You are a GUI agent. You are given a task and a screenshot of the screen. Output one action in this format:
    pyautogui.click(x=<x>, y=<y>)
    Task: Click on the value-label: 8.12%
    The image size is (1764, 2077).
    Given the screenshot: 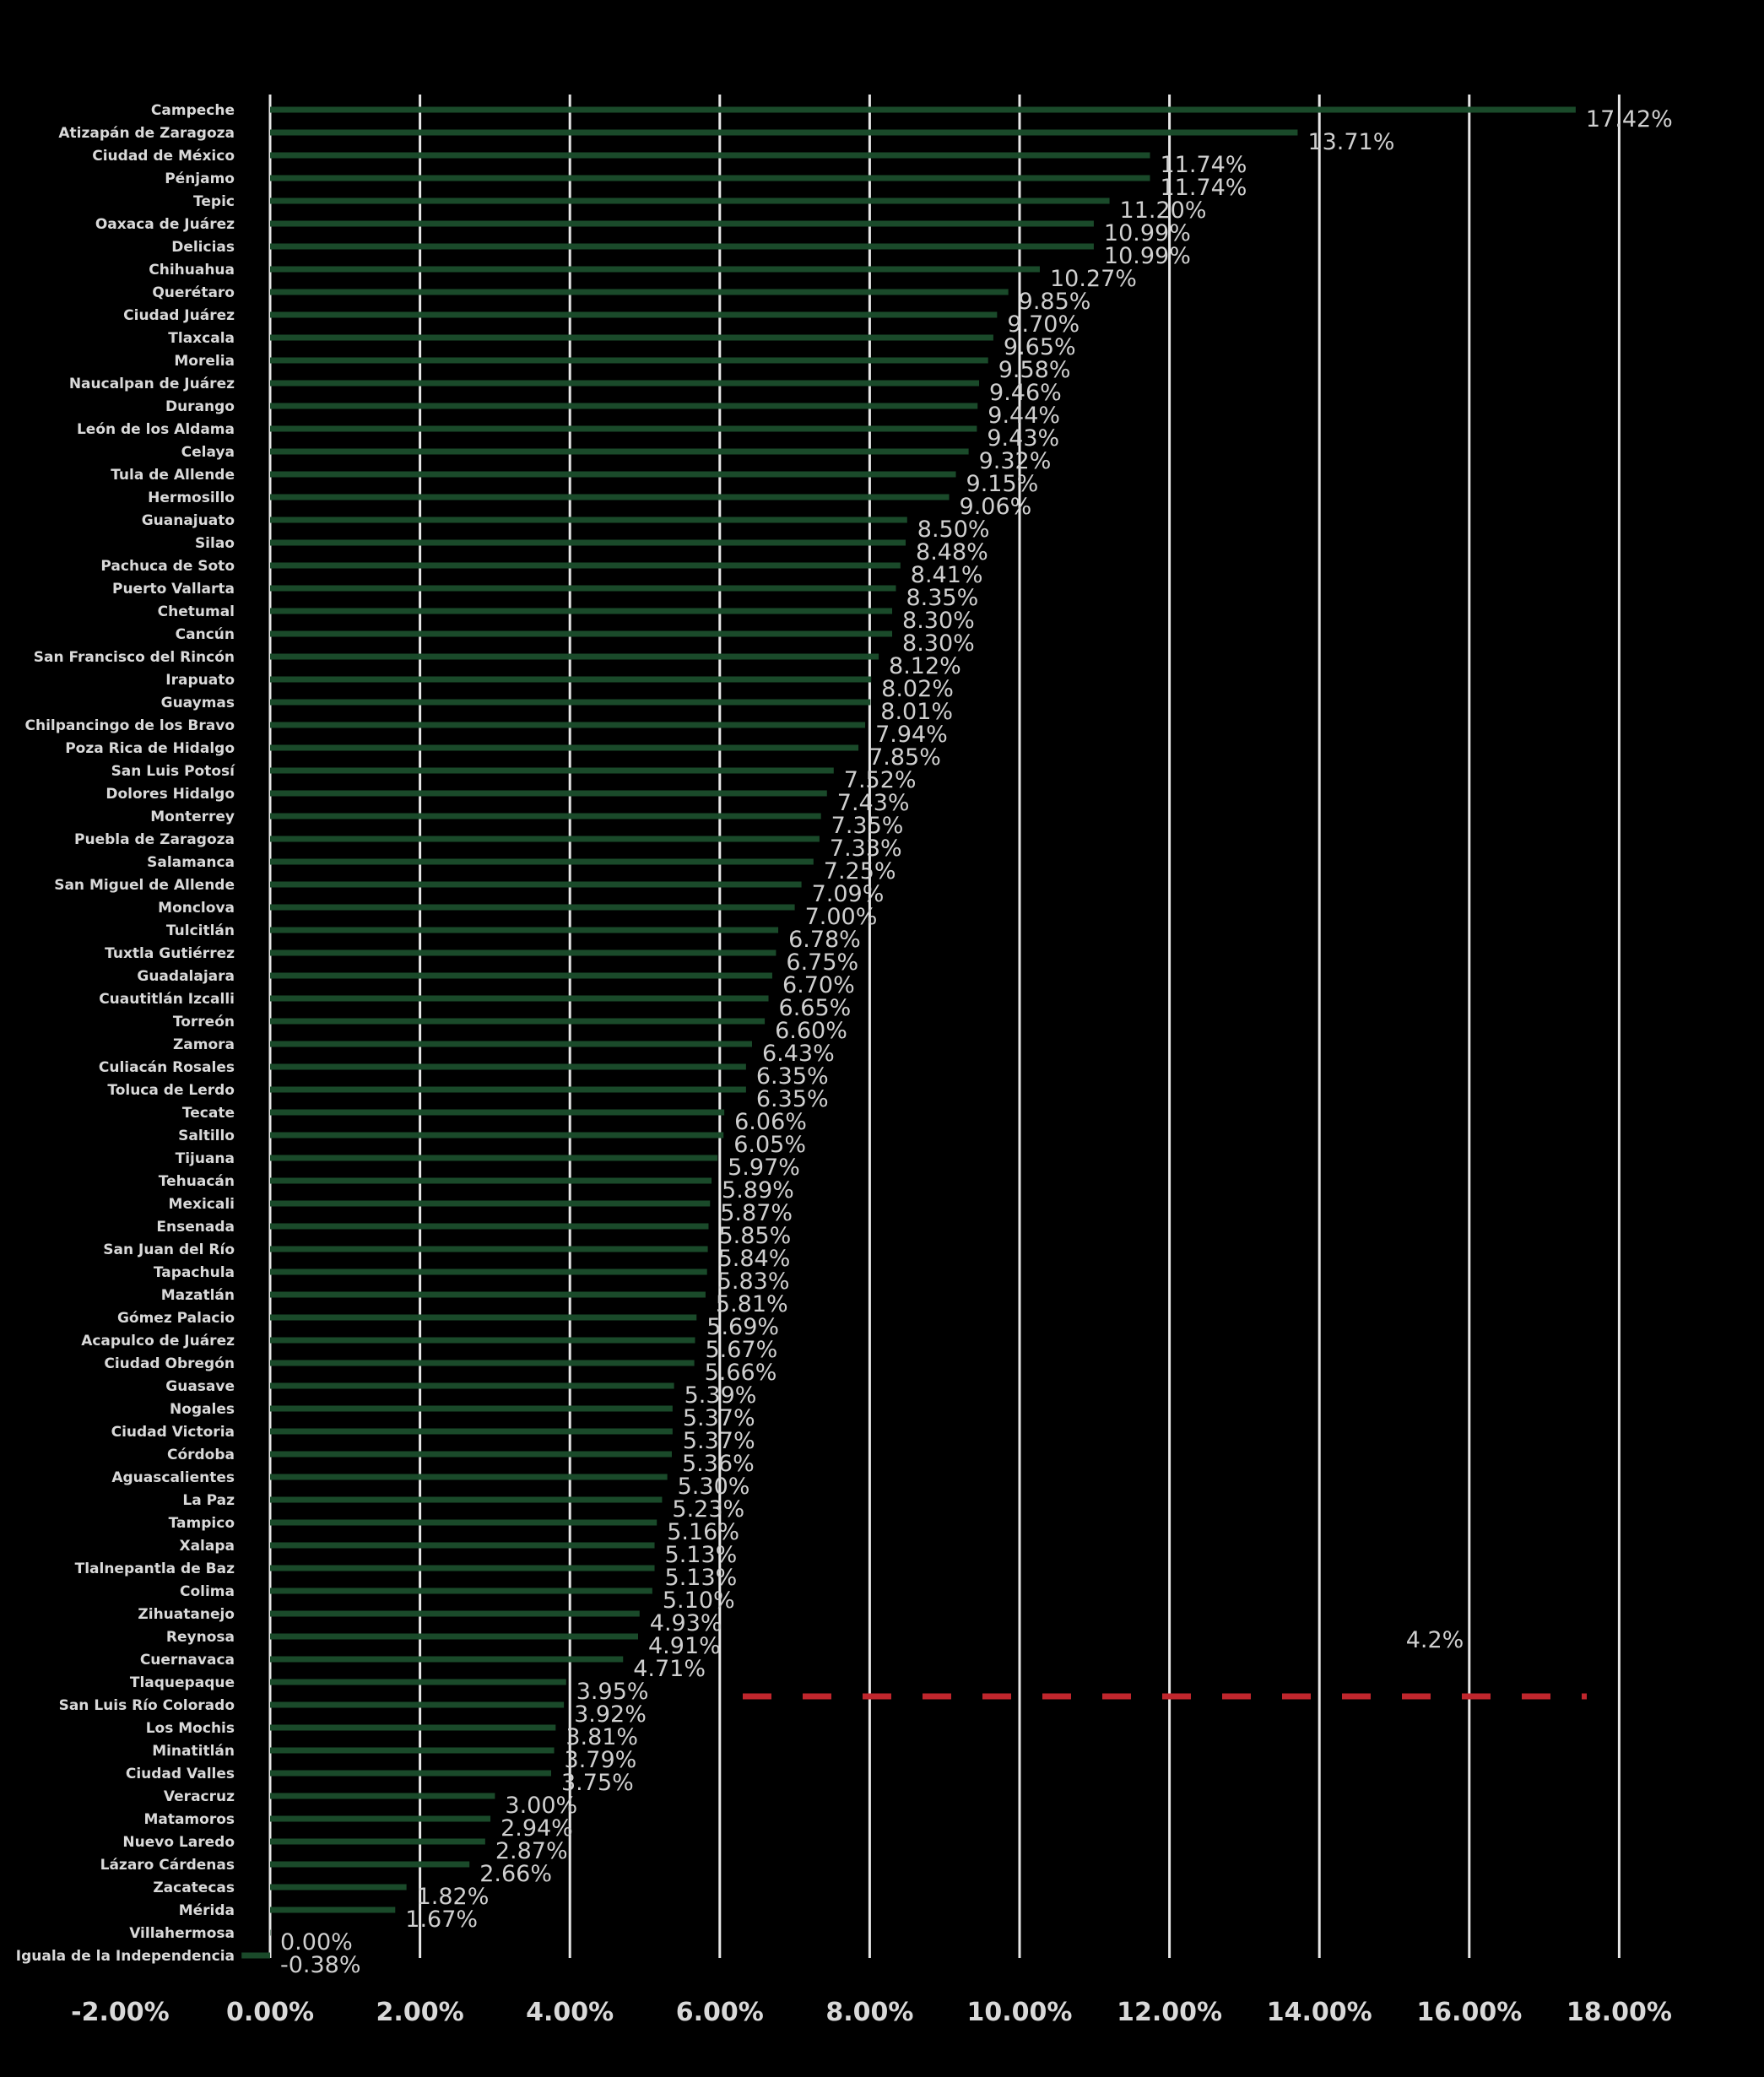 What is the action you would take?
    pyautogui.click(x=925, y=666)
    